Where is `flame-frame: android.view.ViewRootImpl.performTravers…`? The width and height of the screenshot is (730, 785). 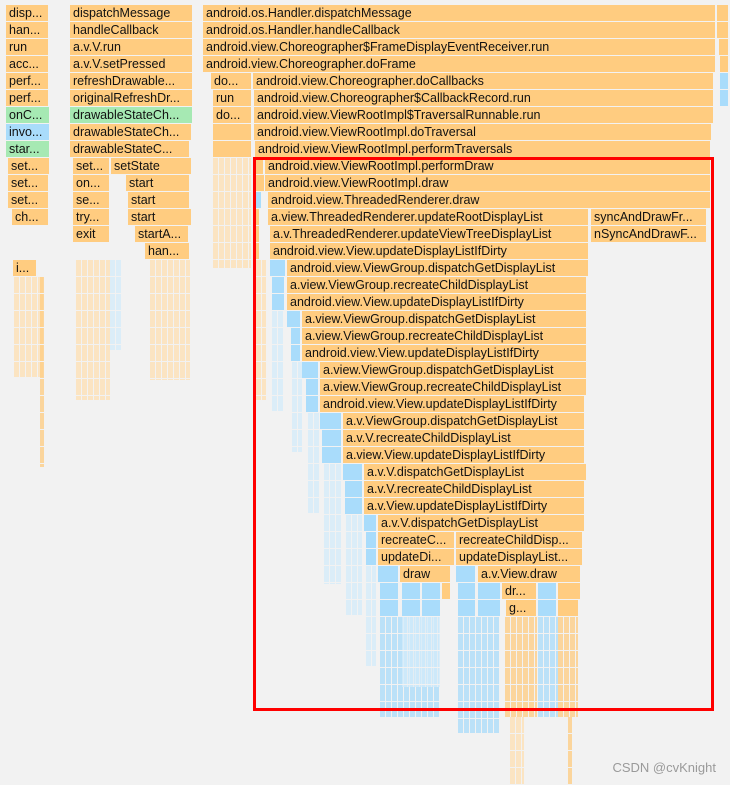
flame-frame: android.view.ViewRootImpl.performTravers… is located at coordinates (482, 149).